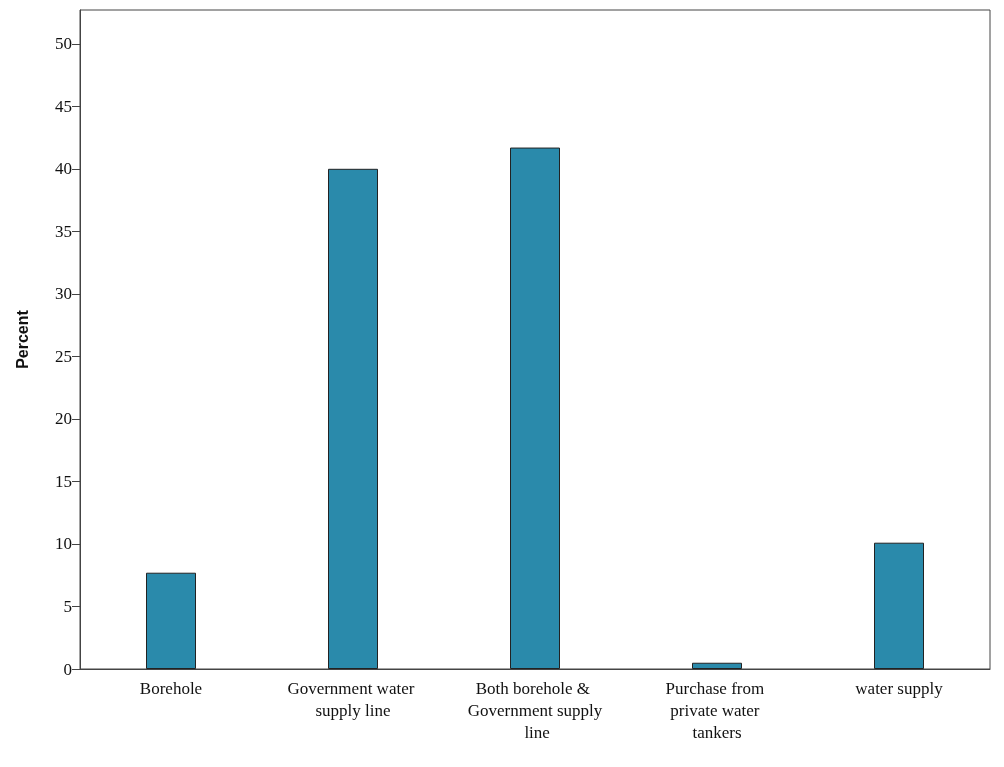 This screenshot has width=1004, height=767. What do you see at coordinates (22, 339) in the screenshot?
I see `y-axis-title: Percent` at bounding box center [22, 339].